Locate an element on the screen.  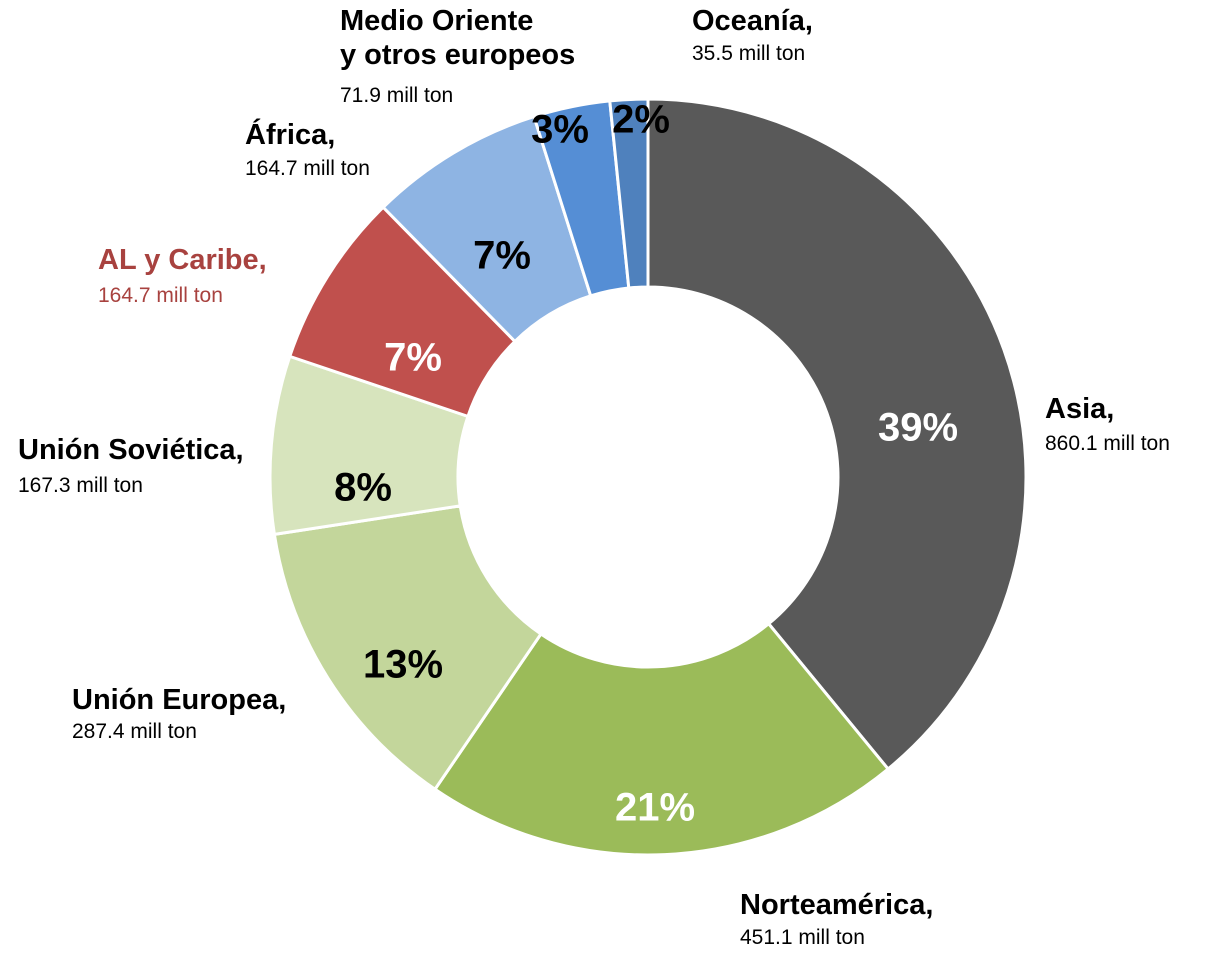
percent-label: 13% is located at coordinates (403, 664).